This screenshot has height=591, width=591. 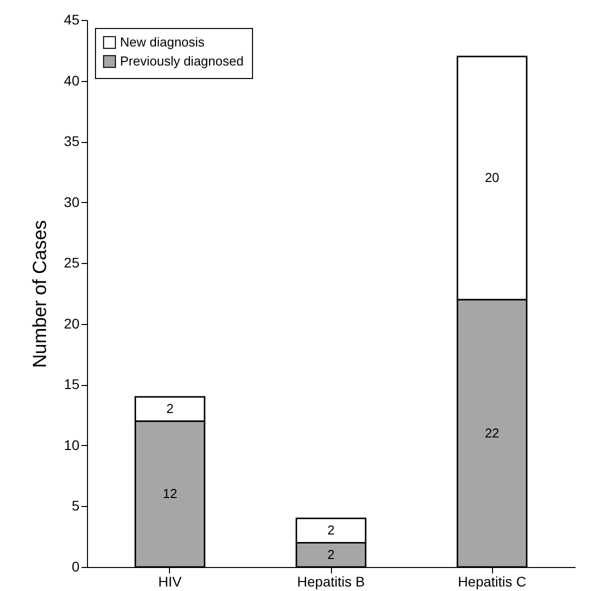 What do you see at coordinates (163, 42) in the screenshot?
I see `legend-label: New diagnosis` at bounding box center [163, 42].